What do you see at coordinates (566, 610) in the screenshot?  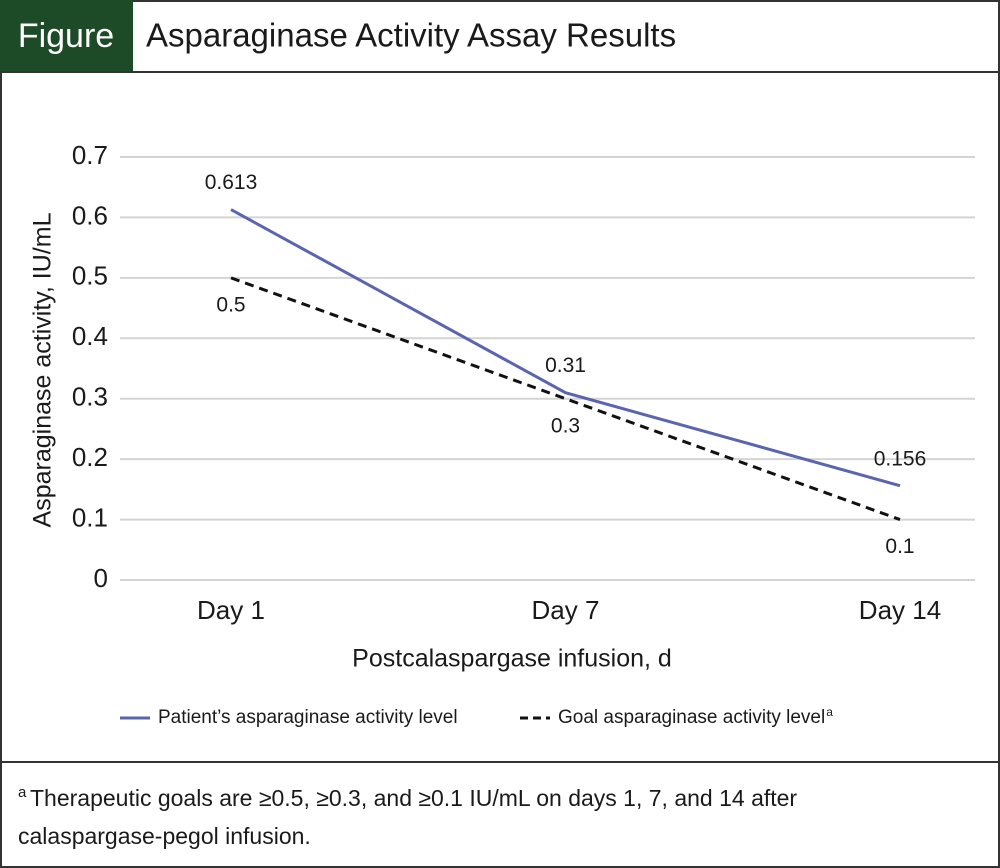 I see `x-tick-label: Day 7` at bounding box center [566, 610].